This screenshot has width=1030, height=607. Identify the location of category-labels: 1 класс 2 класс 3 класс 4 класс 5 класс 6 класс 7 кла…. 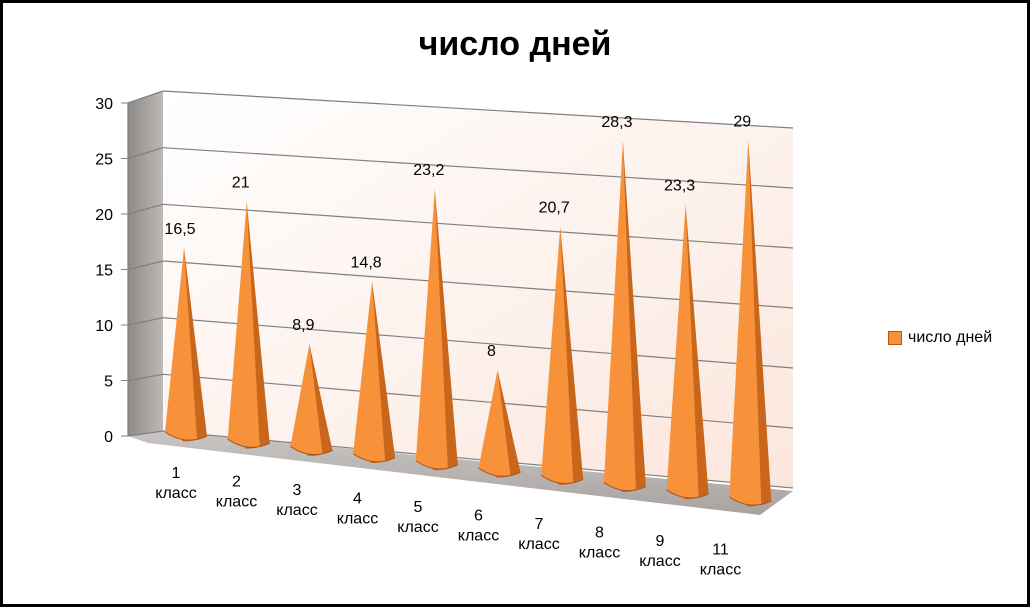
(448, 522).